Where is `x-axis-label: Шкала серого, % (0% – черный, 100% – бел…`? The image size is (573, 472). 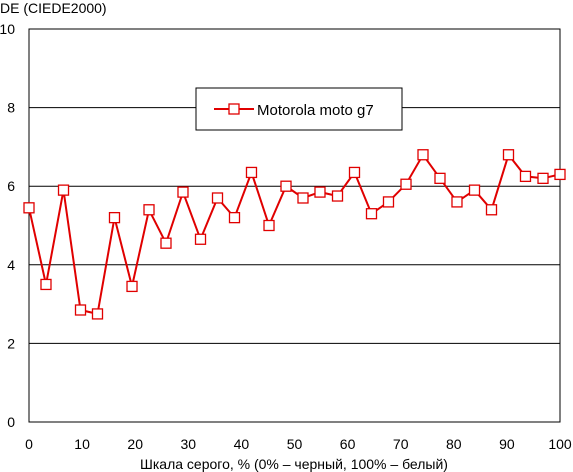
x-axis-label: Шкала серого, % (0% – черный, 100% – бел… is located at coordinates (294, 464).